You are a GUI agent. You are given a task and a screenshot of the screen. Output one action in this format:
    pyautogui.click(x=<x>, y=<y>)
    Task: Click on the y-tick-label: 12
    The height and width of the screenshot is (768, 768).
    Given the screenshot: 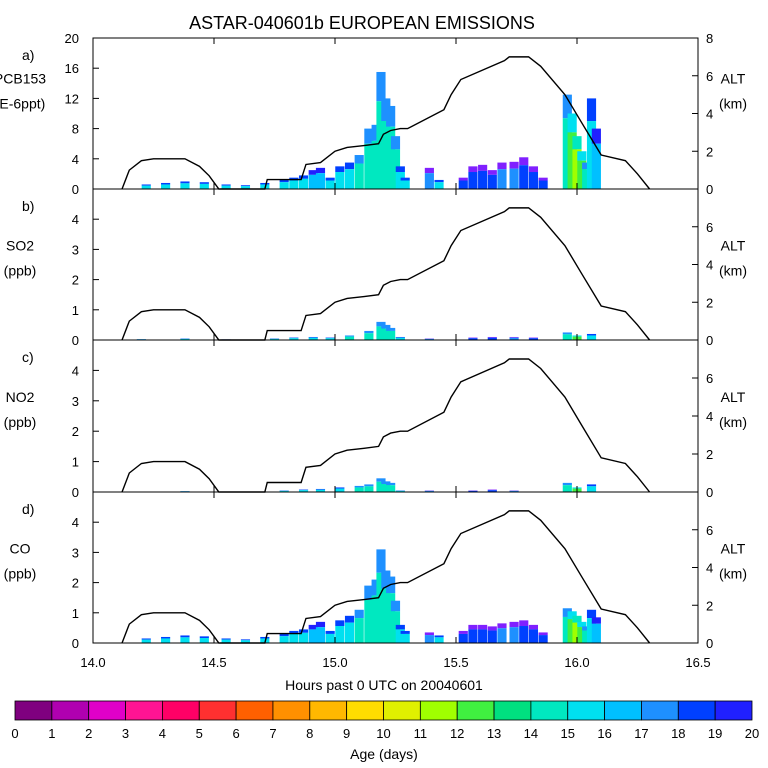 What is the action you would take?
    pyautogui.click(x=72, y=98)
    